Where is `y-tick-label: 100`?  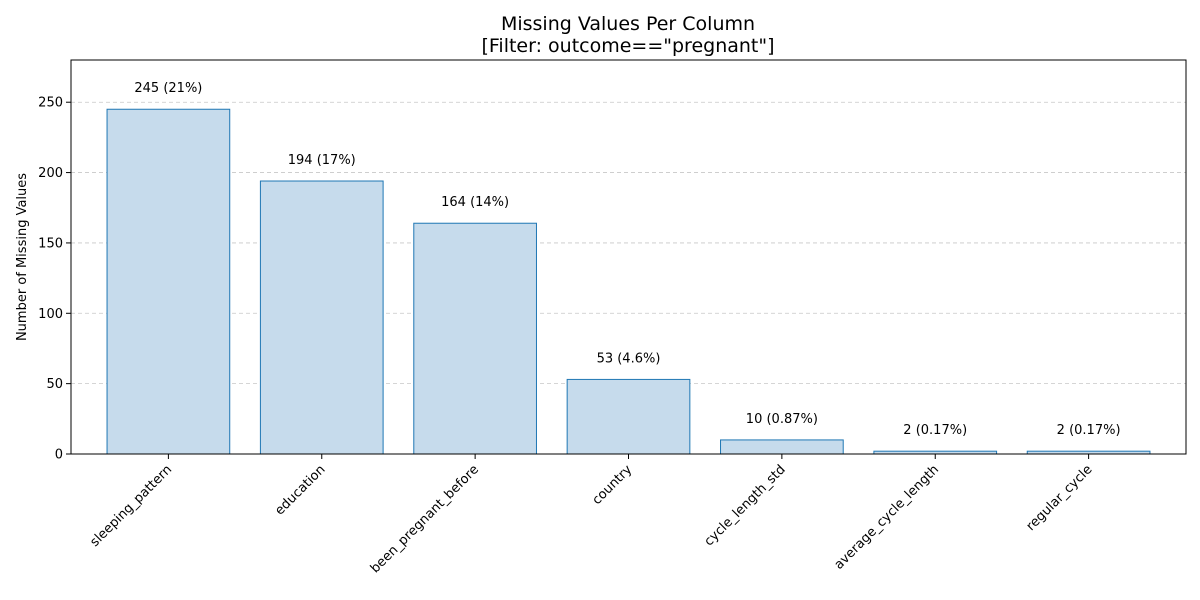
y-tick-label: 100 is located at coordinates (50, 314).